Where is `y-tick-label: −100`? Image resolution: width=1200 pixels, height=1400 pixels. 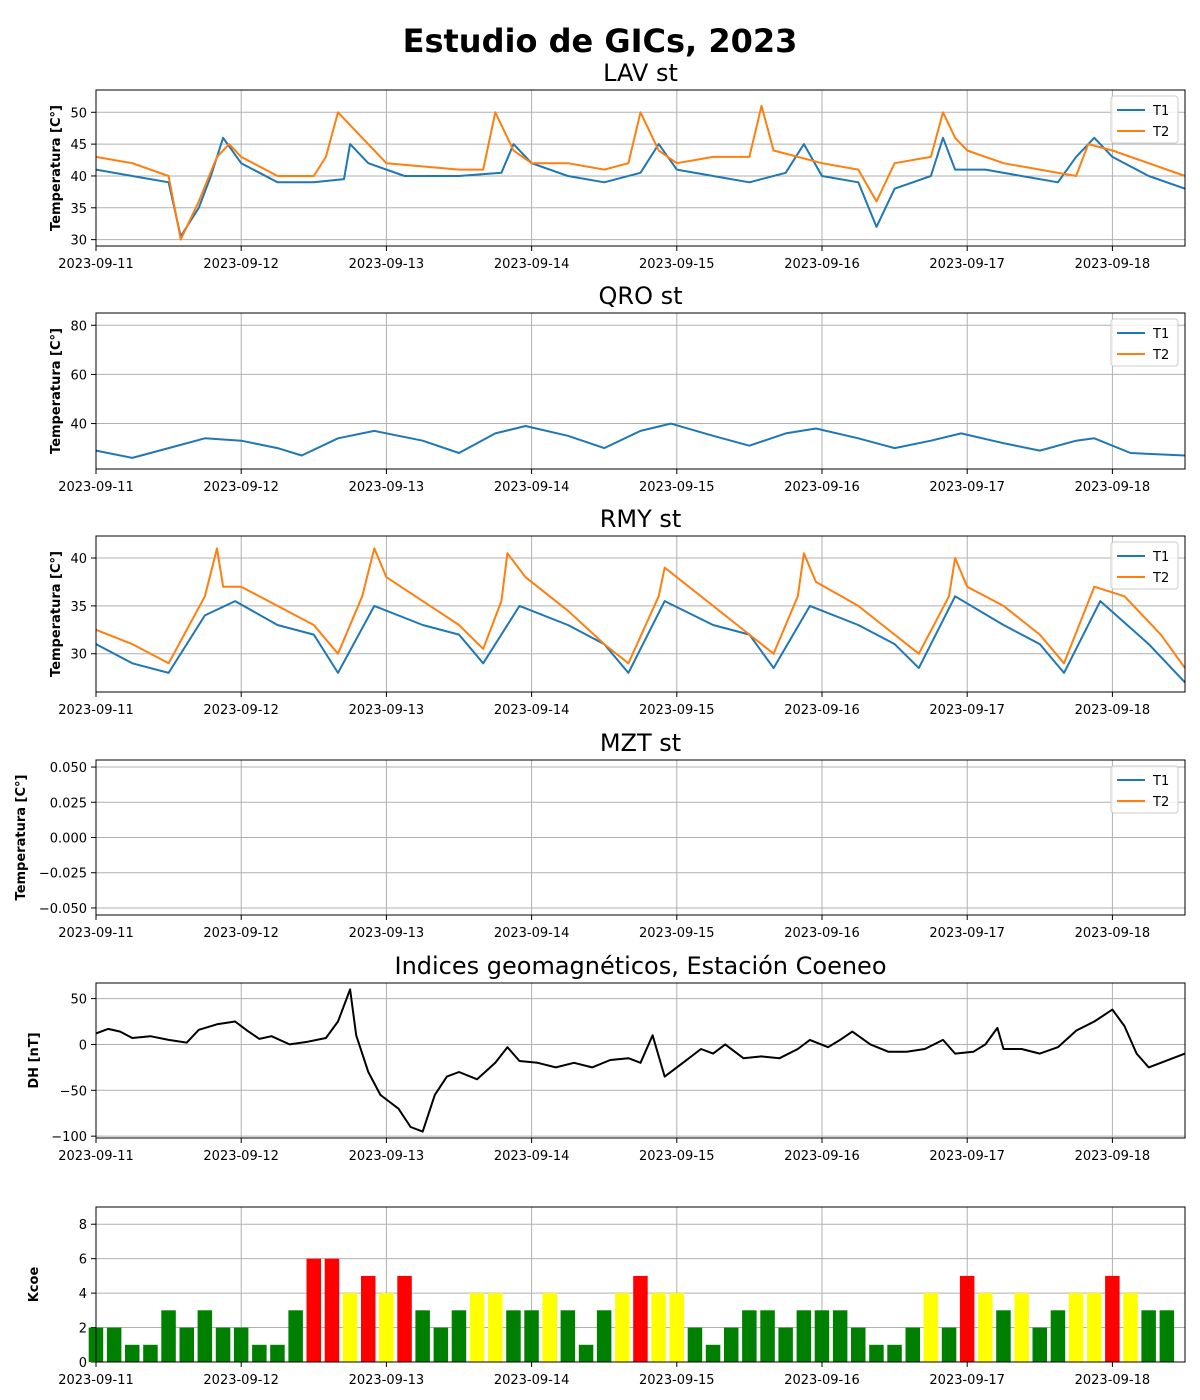
y-tick-label: −100 is located at coordinates (69, 1137).